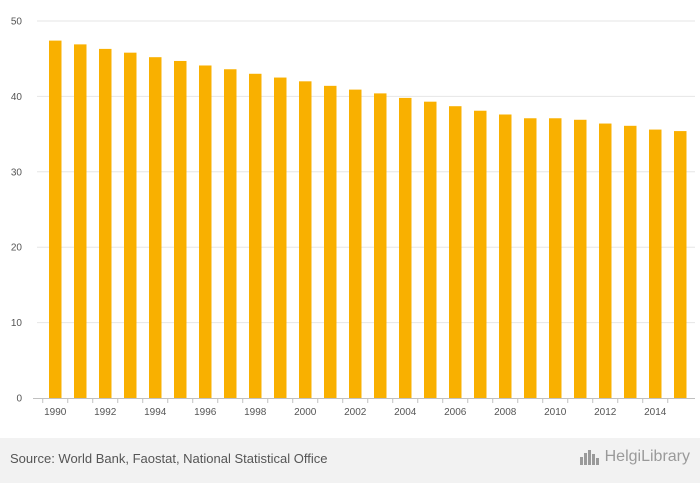 The image size is (700, 483). What do you see at coordinates (180, 229) in the screenshot?
I see `bar-1995` at bounding box center [180, 229].